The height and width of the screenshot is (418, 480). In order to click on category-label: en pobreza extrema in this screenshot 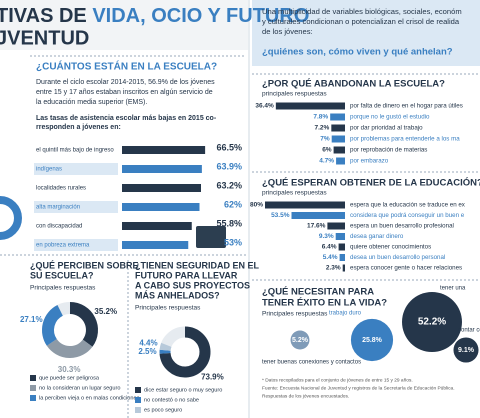, I will do `click(63, 246)`.